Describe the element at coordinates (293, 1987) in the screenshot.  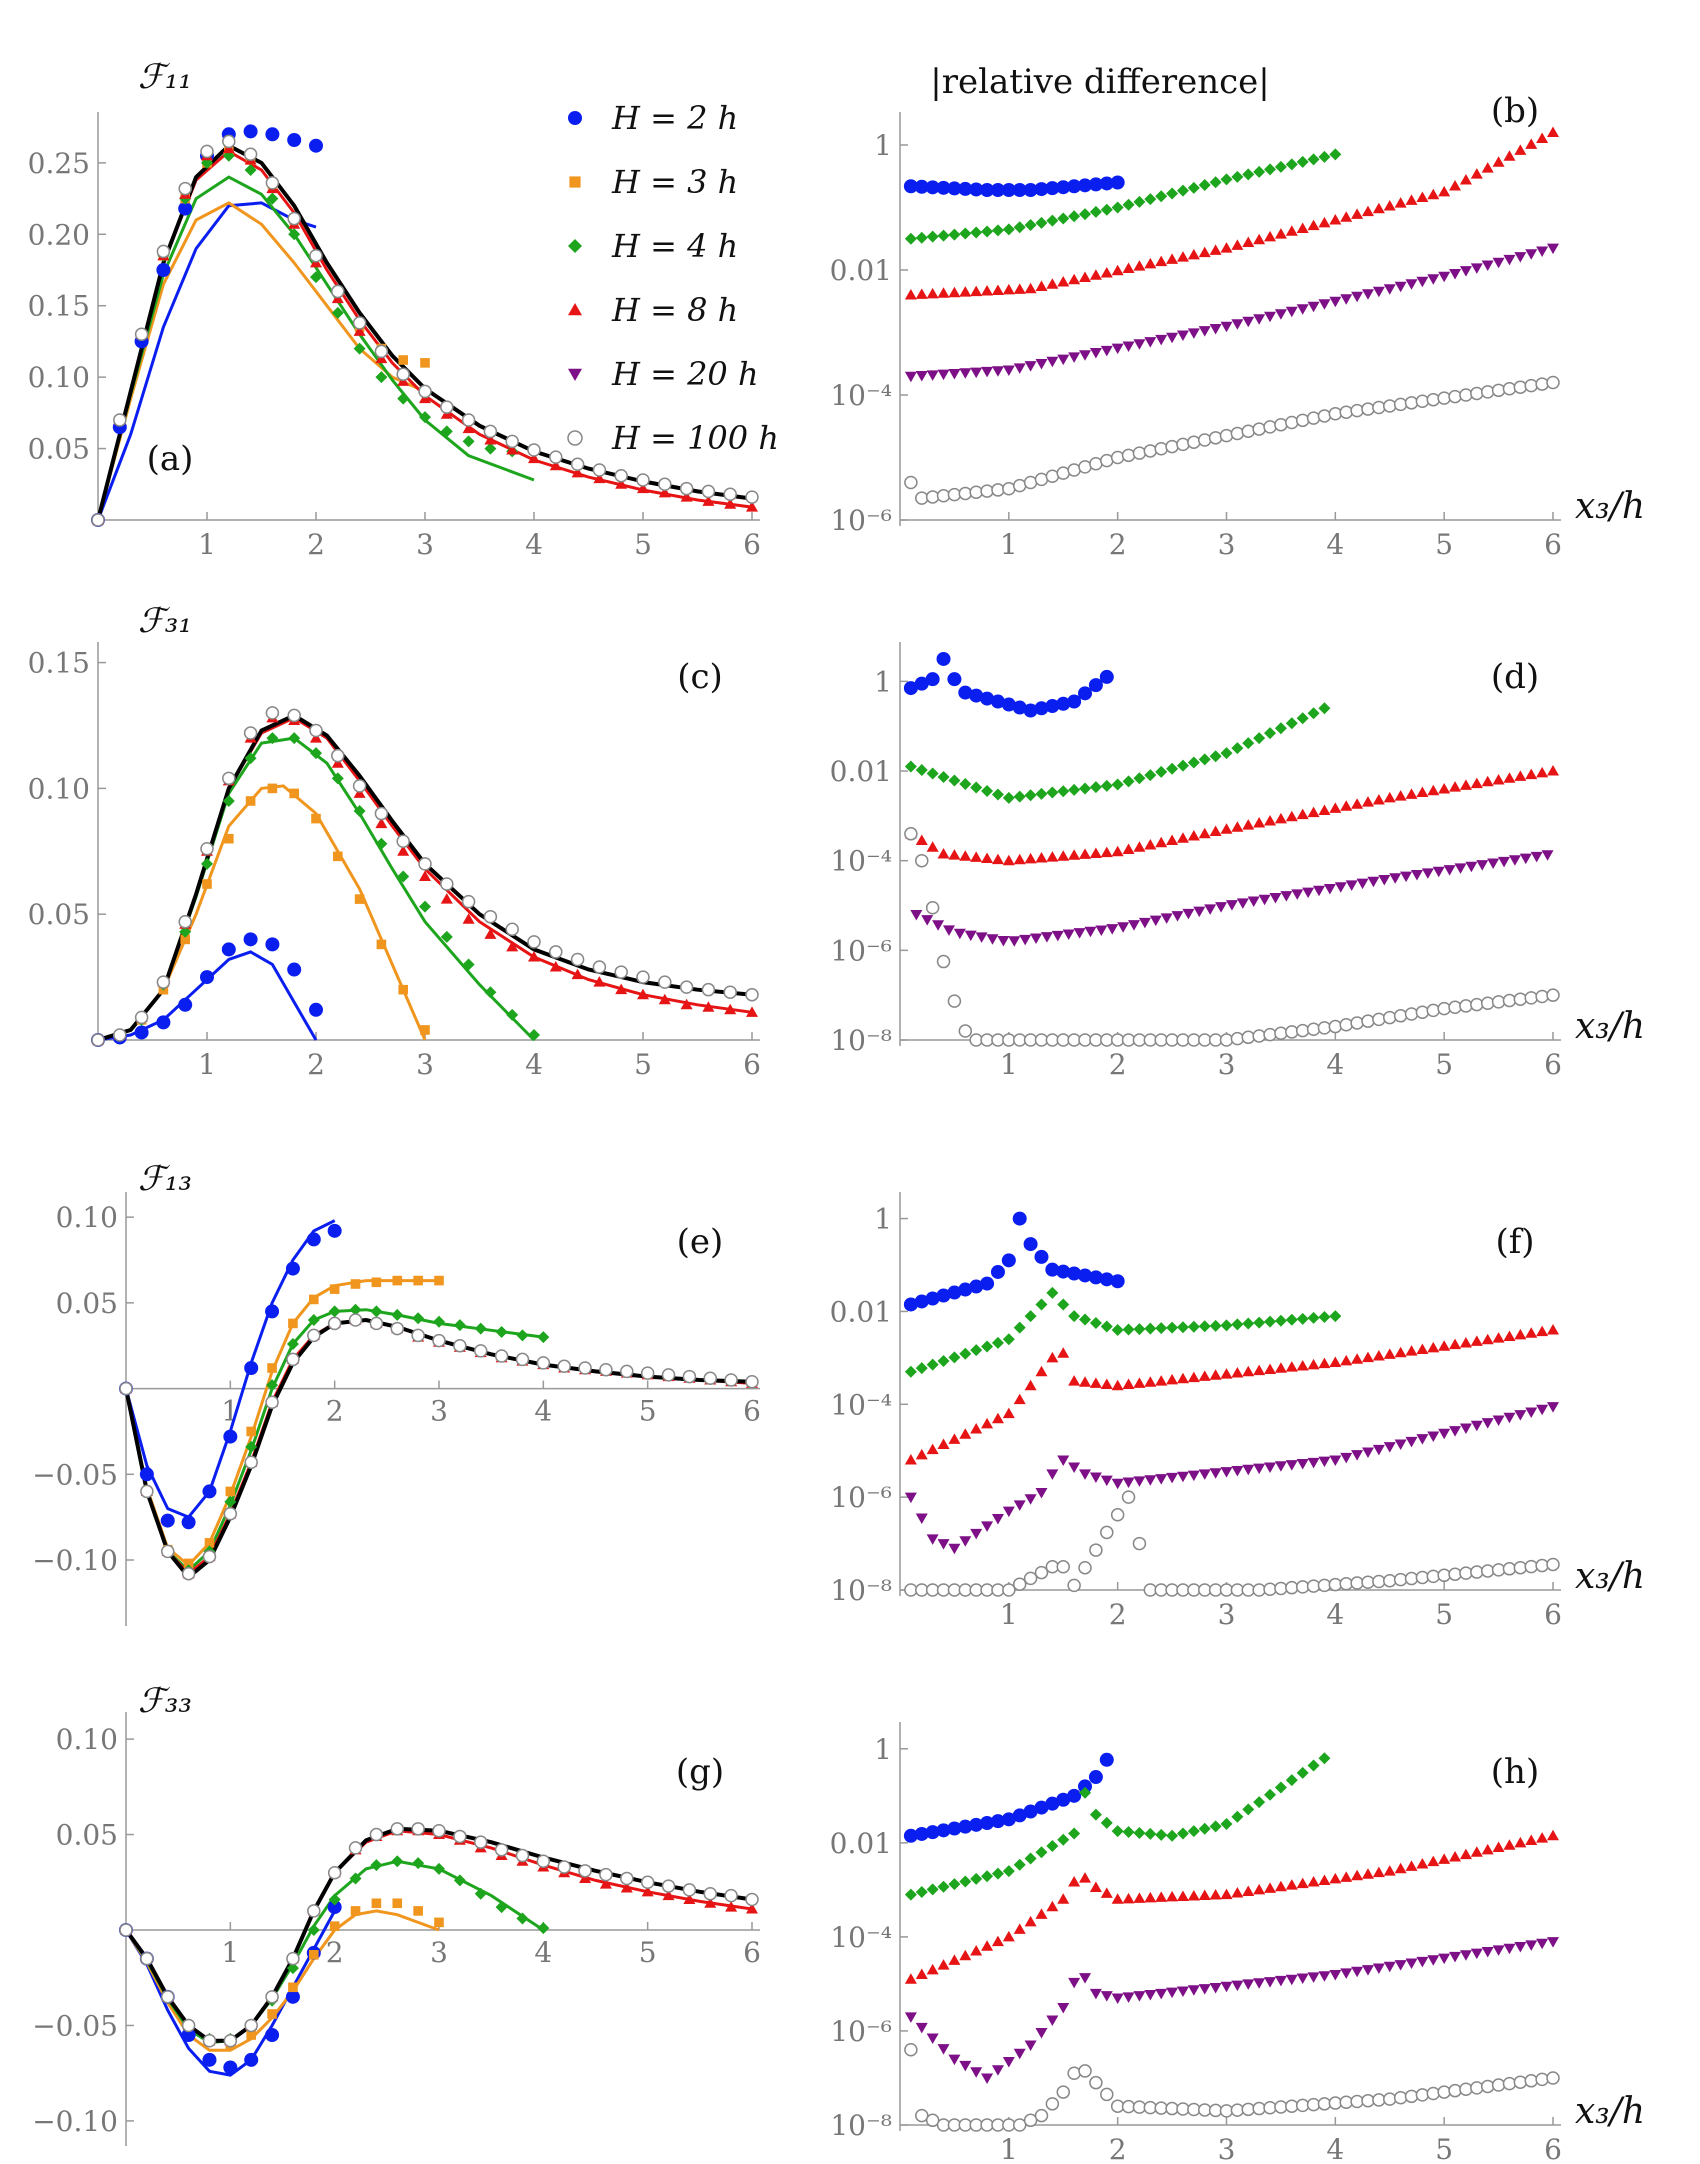
I see `point-H3` at that location.